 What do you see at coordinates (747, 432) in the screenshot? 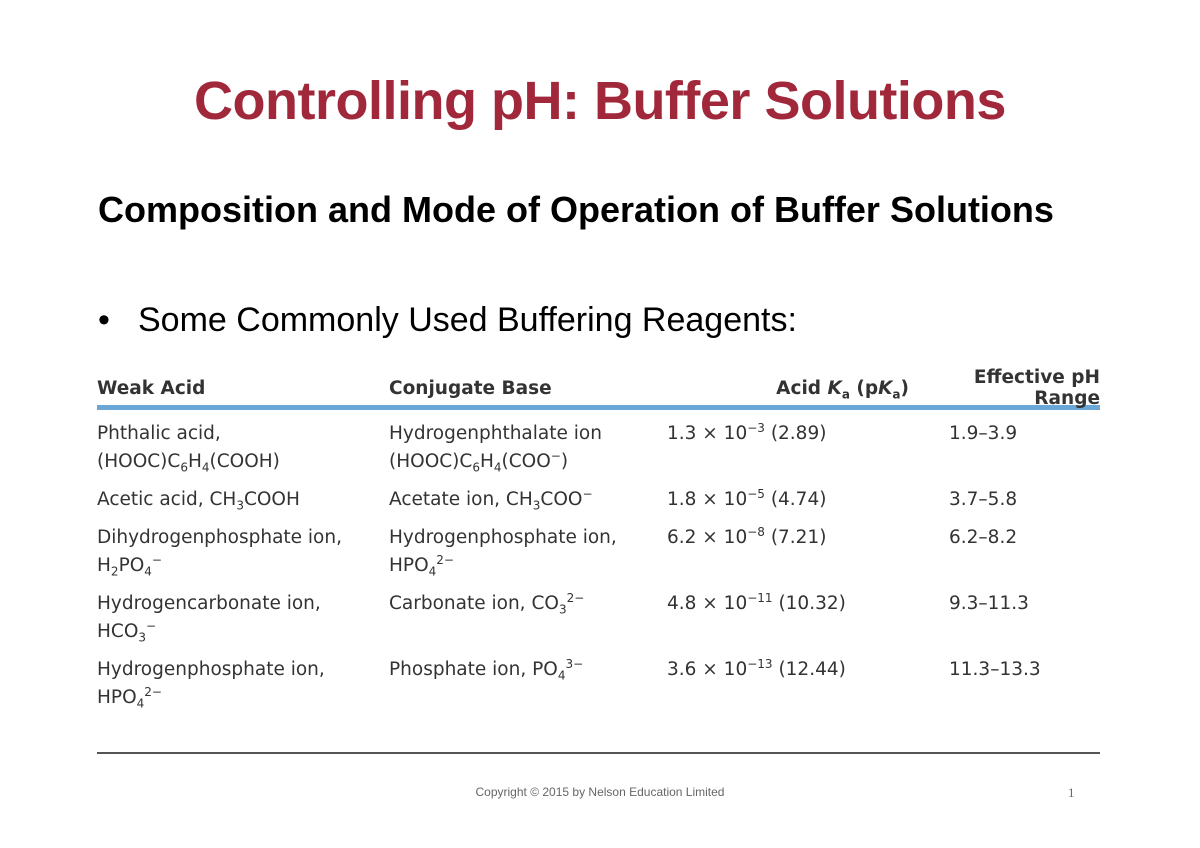
I see `cell-acid-ka: 1.3 × 10−3 (2.89)` at bounding box center [747, 432].